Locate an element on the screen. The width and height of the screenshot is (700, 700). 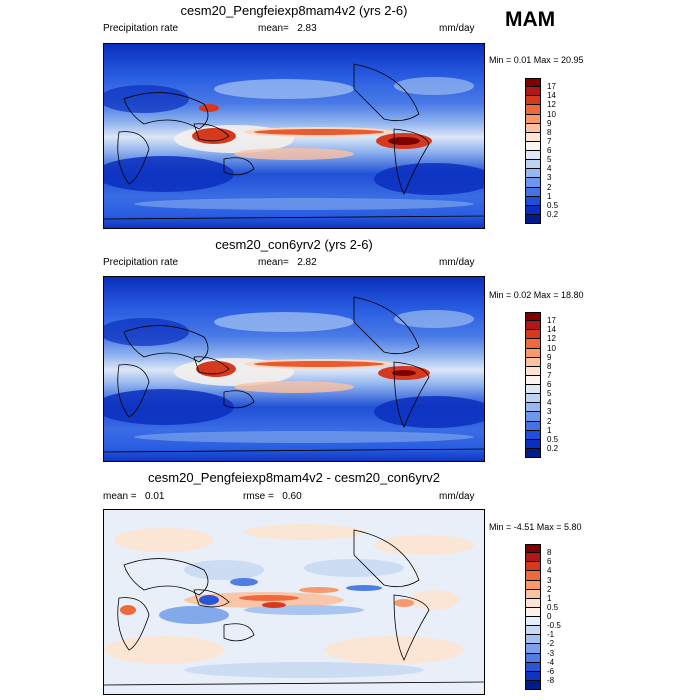
panel-3-mean-value: 0.01 is located at coordinates (154, 496).